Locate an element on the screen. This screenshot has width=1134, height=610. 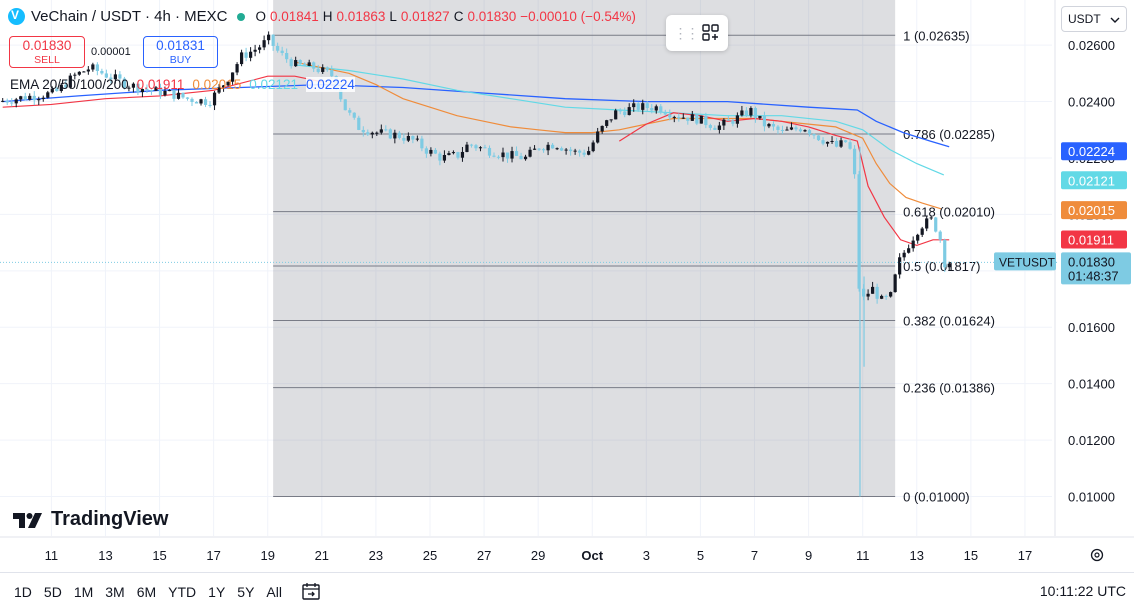
market-open-icon is located at coordinates (241, 16).